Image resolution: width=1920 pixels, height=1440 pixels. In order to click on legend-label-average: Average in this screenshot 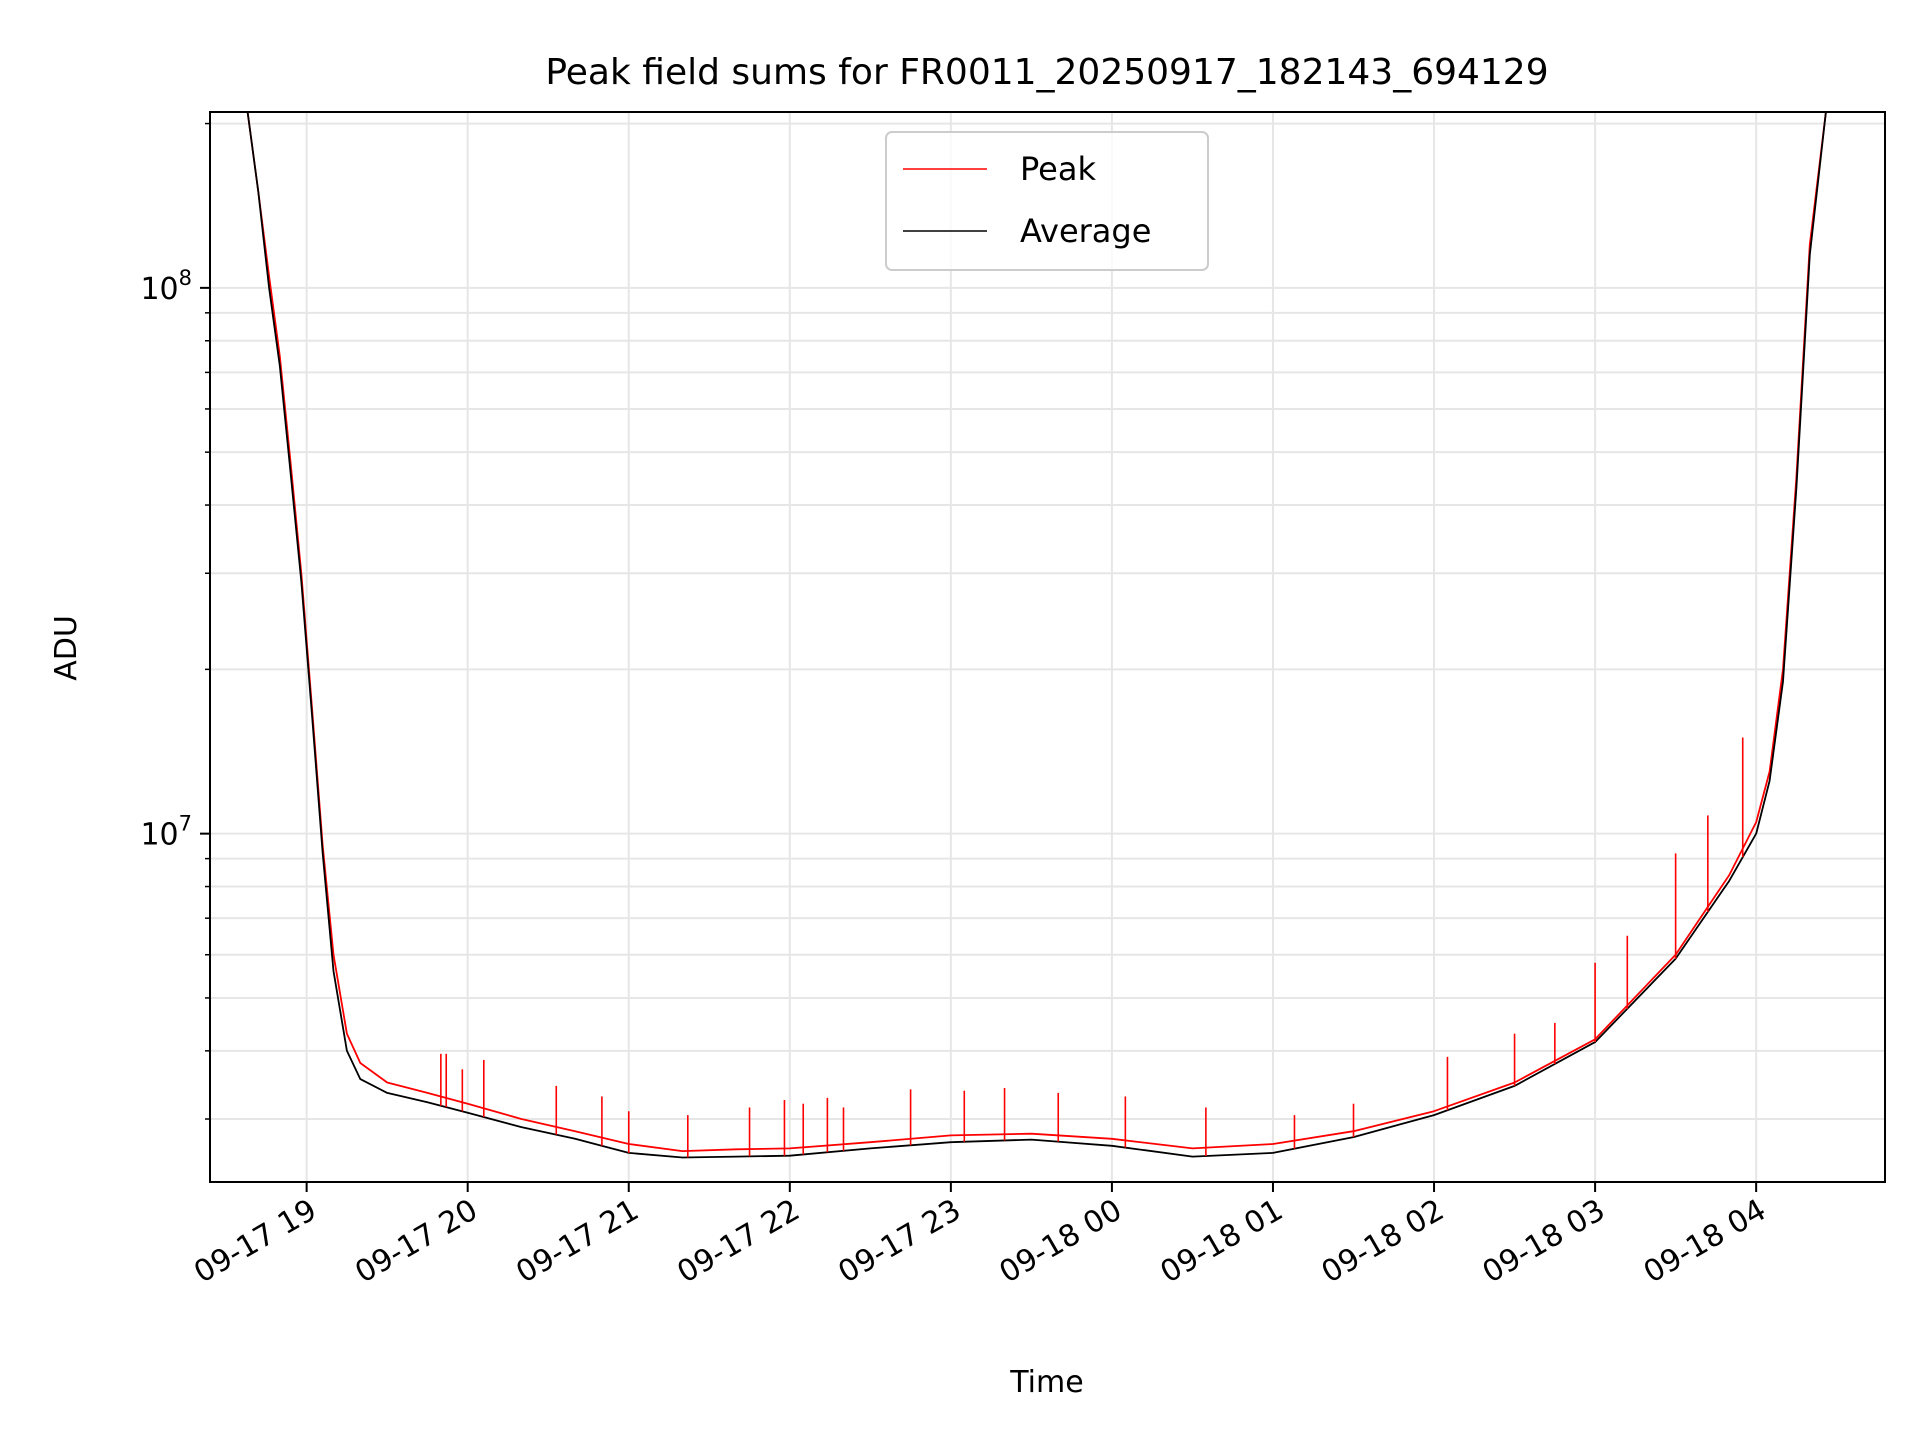, I will do `click(1085, 231)`.